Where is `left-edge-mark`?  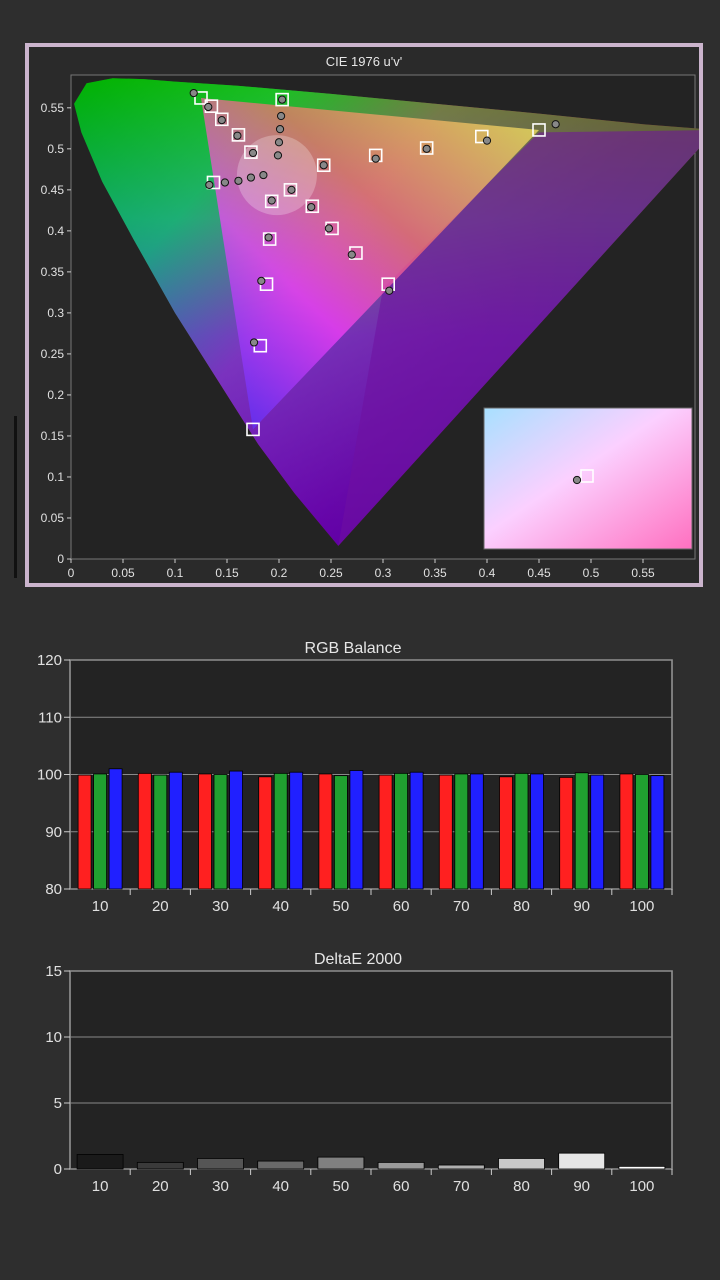
left-edge-mark is located at coordinates (15, 497).